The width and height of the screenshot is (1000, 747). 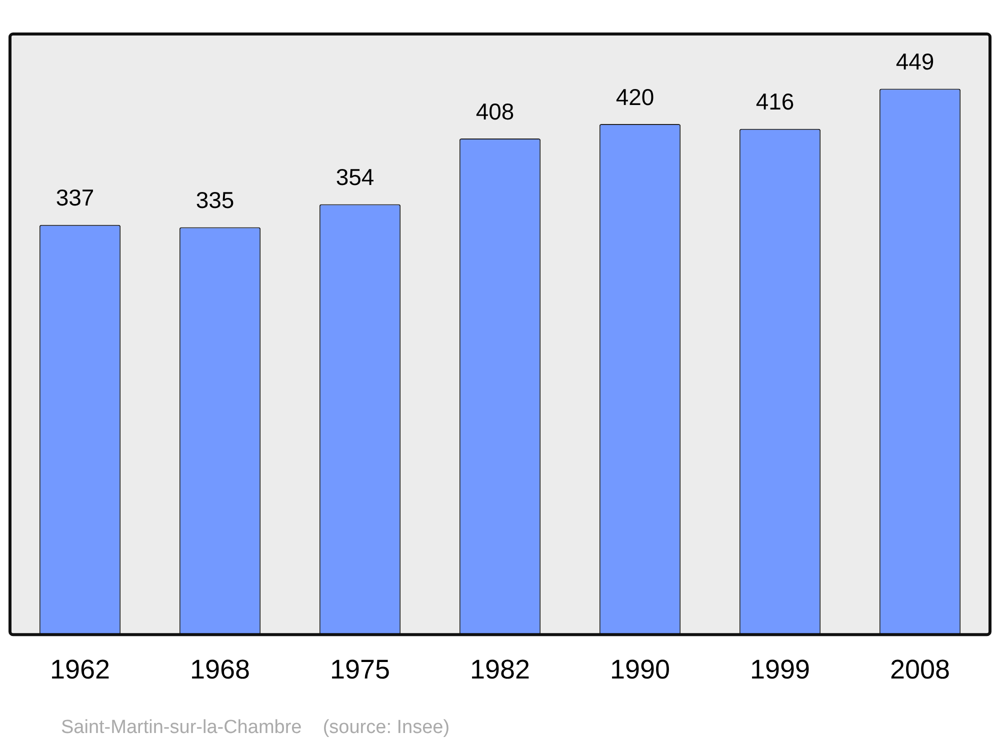 I want to click on x-tick-label: 1982, so click(x=500, y=669).